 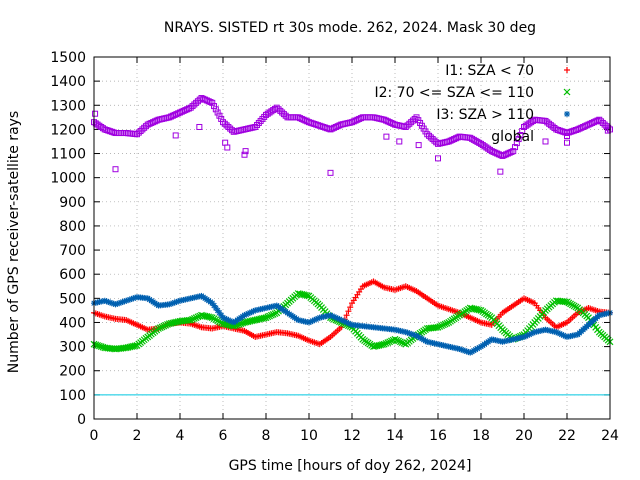 What do you see at coordinates (350, 466) in the screenshot?
I see `x-axis-label: GPS time [hours of doy 262, 2024]` at bounding box center [350, 466].